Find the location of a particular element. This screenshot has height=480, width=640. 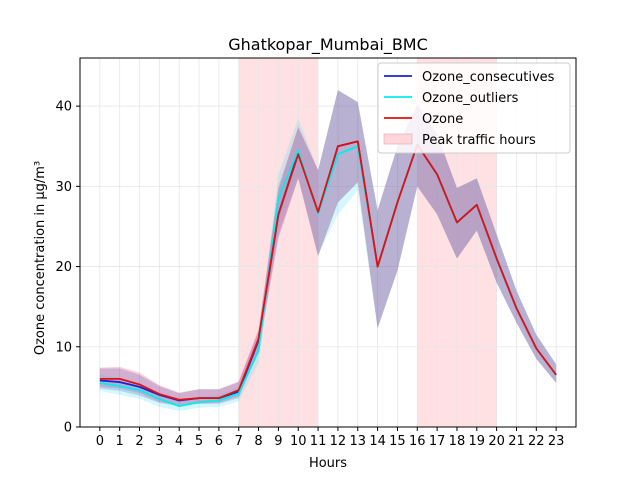

y-tick-label: 20 is located at coordinates (63, 267).